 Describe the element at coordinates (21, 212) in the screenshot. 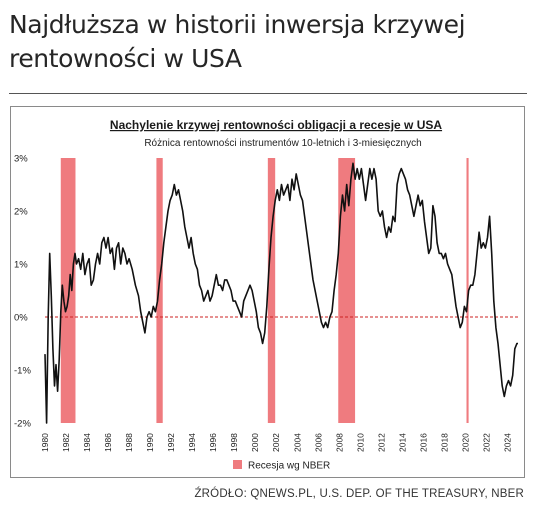

I see `y-tick-label: 2%` at that location.